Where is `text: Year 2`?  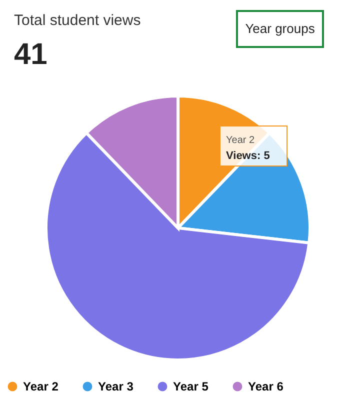 text: Year 2 is located at coordinates (240, 140).